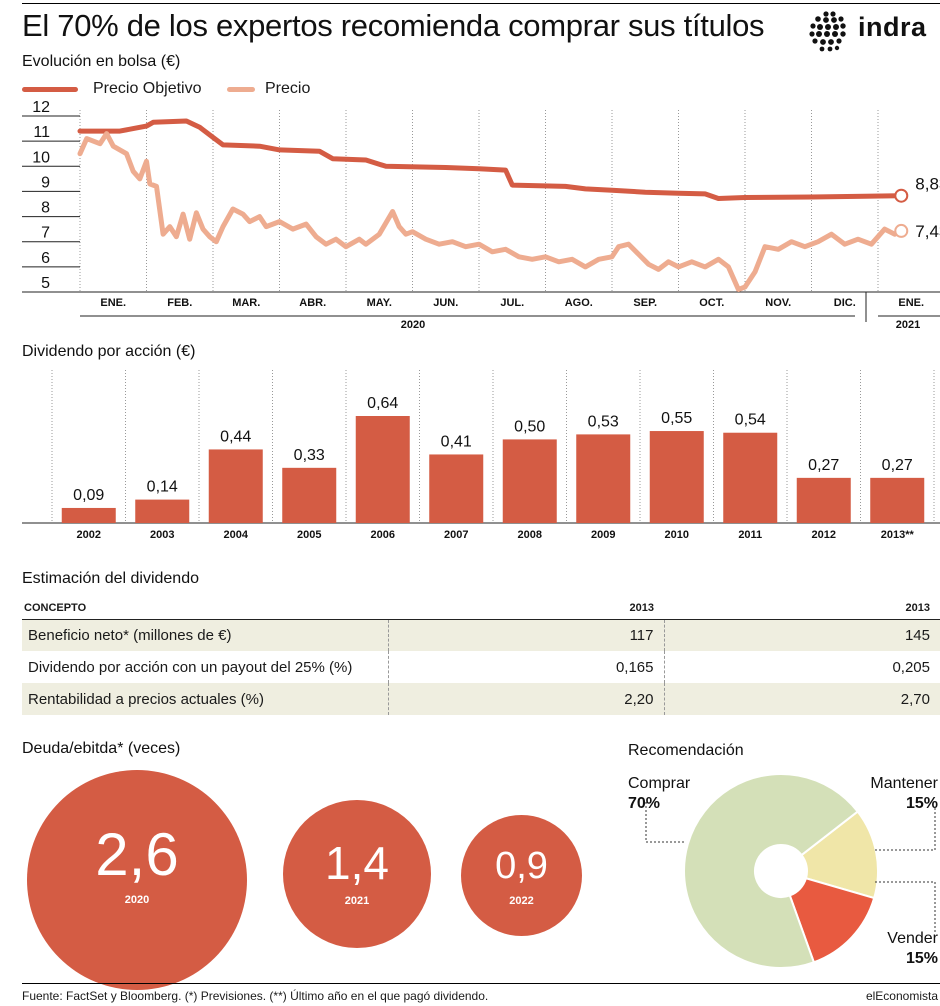  Describe the element at coordinates (711, 303) in the screenshot. I see `x-tick-label: OCT.` at that location.